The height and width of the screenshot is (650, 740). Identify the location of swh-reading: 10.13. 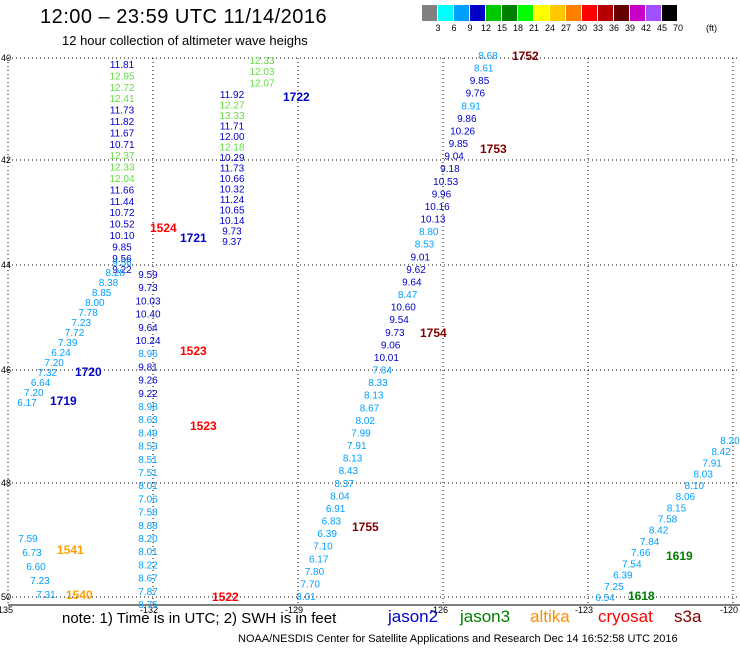
(432, 220).